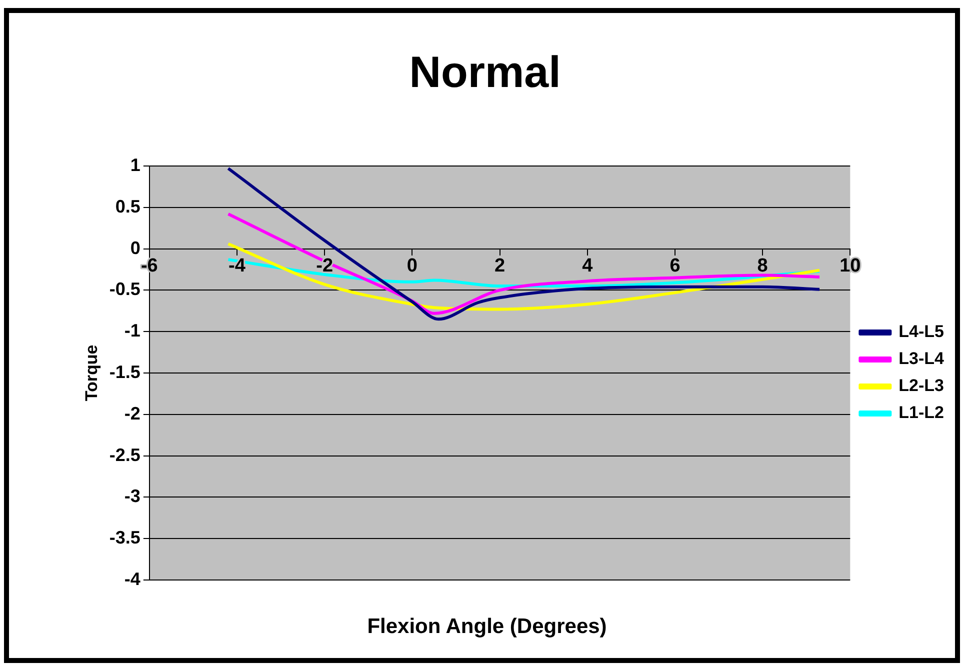 The width and height of the screenshot is (970, 671). I want to click on x-tick-label: 4, so click(588, 266).